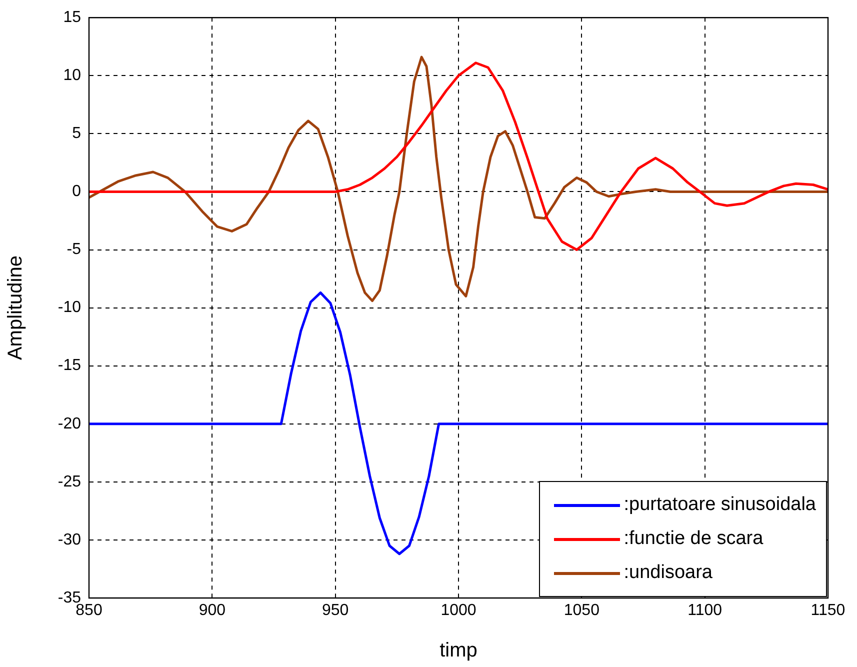  What do you see at coordinates (89, 611) in the screenshot?
I see `x-tick-label: 850` at bounding box center [89, 611].